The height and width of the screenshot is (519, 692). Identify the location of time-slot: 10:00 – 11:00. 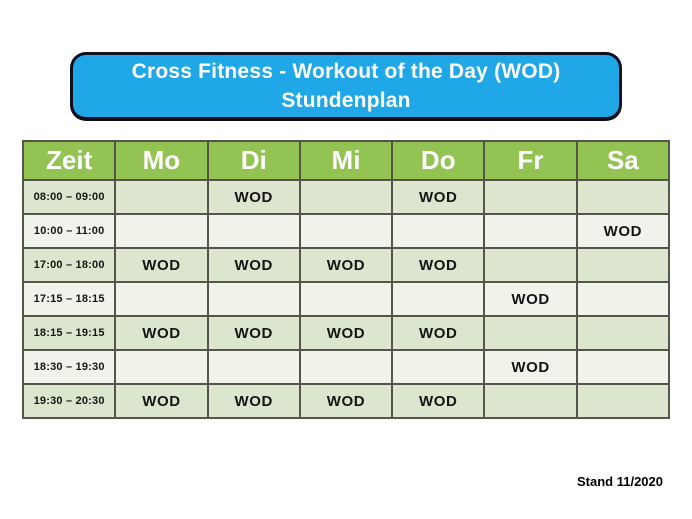
(69, 231).